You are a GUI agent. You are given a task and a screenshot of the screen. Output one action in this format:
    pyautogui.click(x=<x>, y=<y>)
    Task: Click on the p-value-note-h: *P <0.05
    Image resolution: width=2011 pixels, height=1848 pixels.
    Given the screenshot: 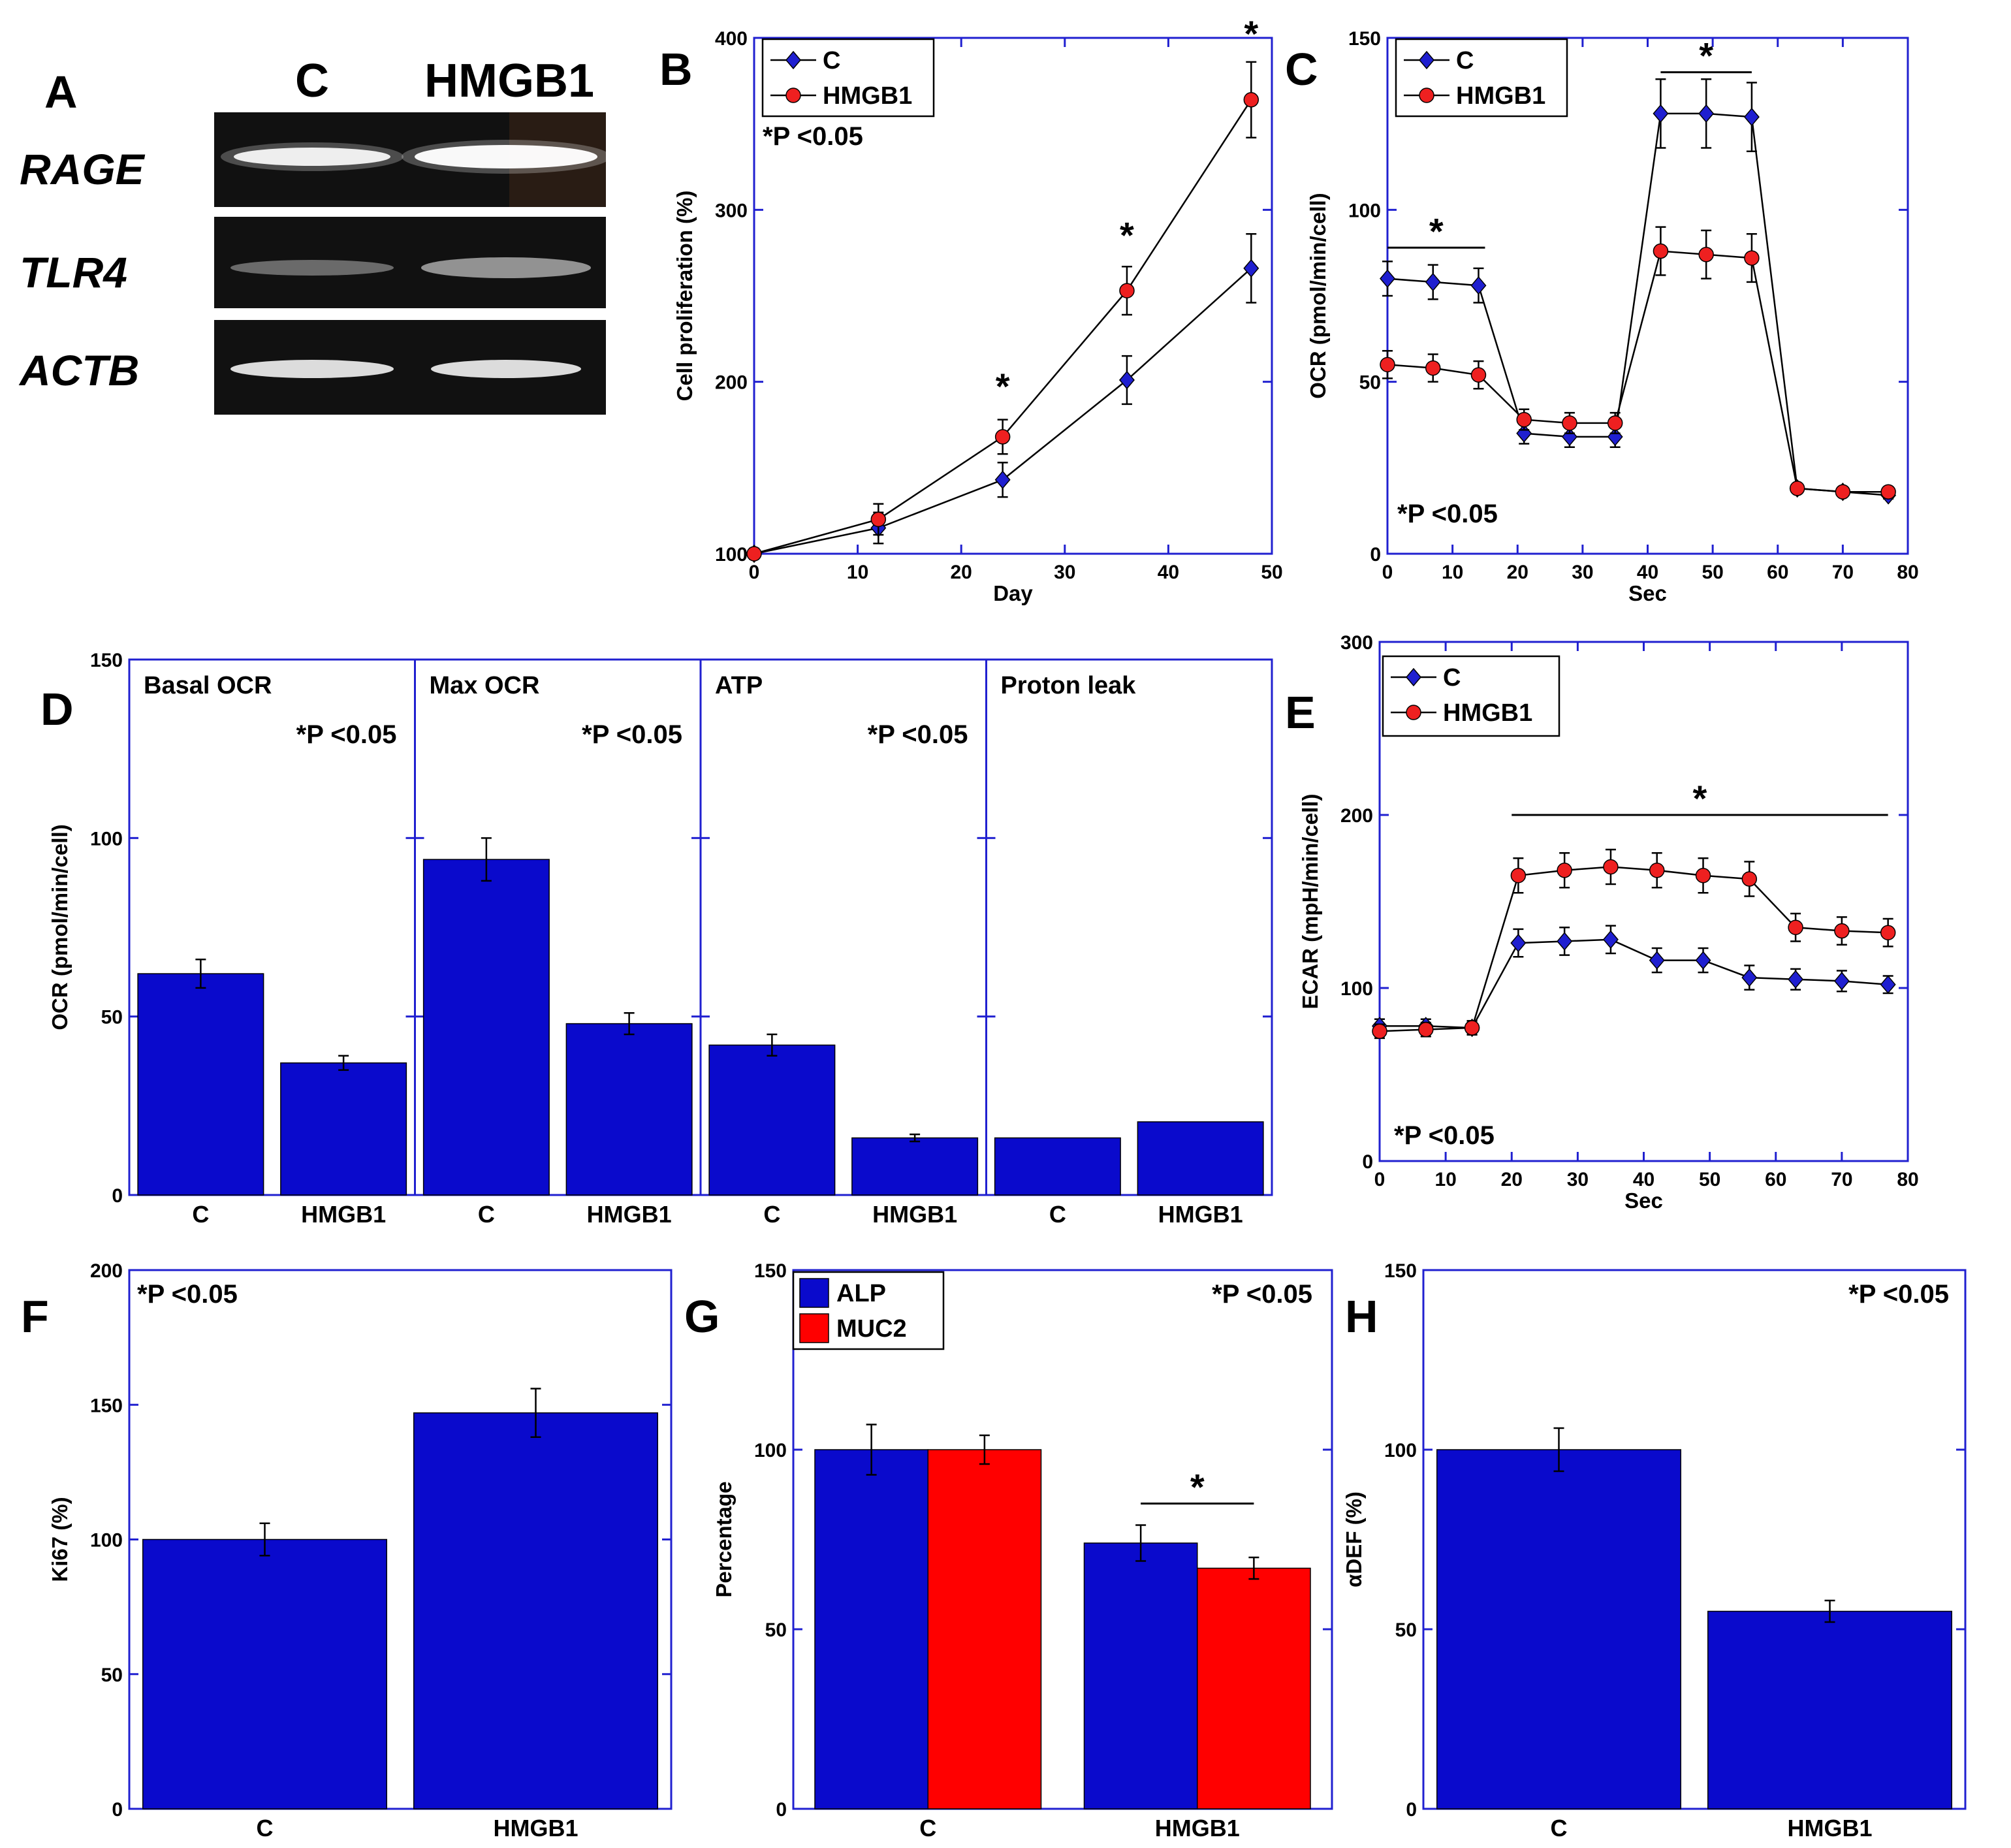 What is the action you would take?
    pyautogui.click(x=1898, y=1294)
    